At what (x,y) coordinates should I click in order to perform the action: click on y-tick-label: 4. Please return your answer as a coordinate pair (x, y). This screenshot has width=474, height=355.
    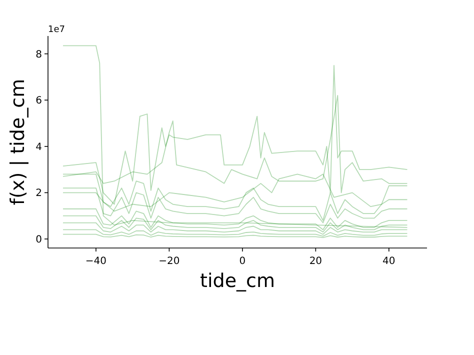
    Looking at the image, I should click on (39, 147).